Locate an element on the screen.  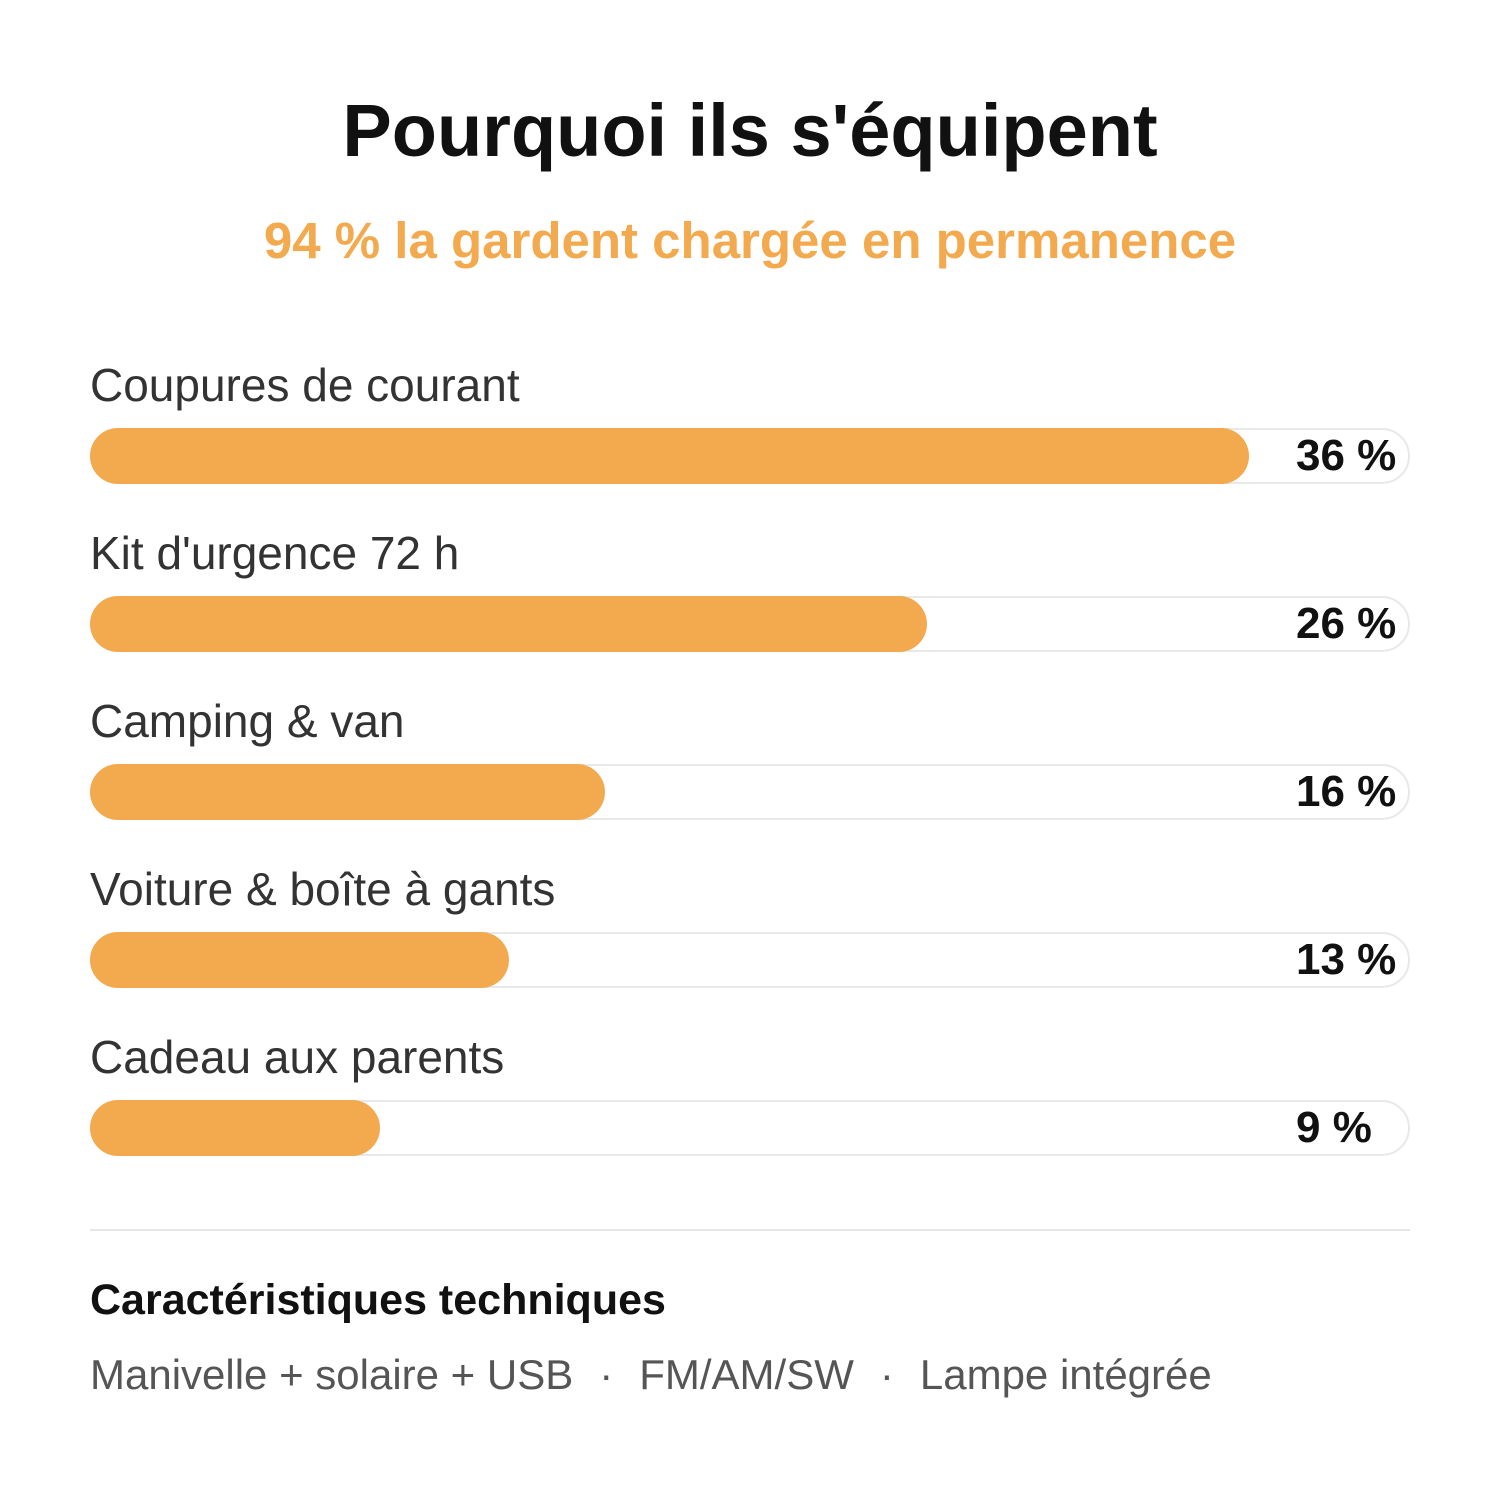
bar-label: Cadeau aux parents is located at coordinates (297, 1057).